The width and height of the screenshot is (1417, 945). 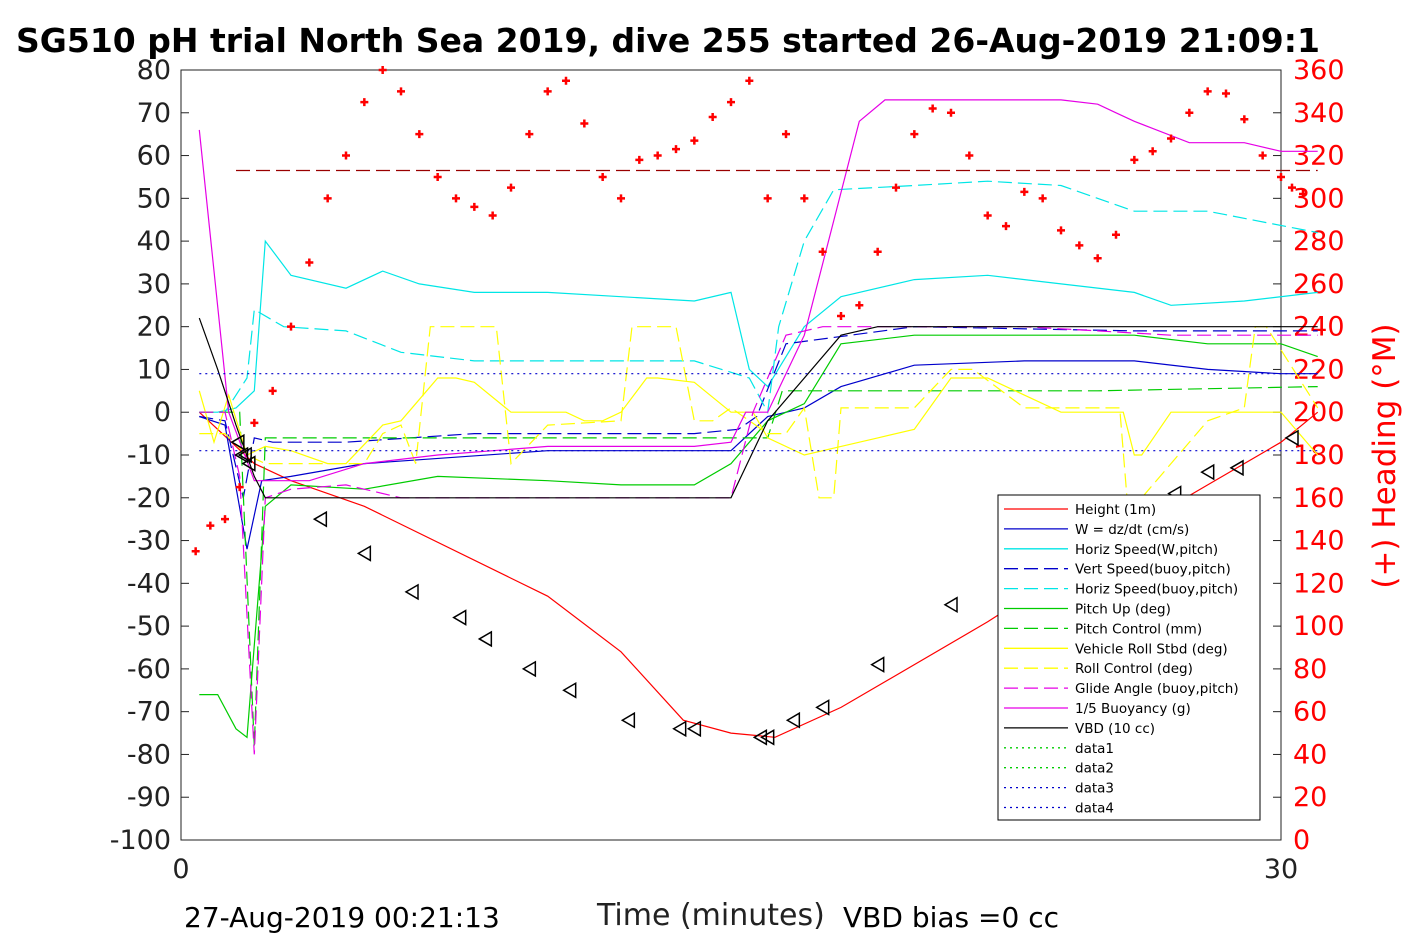 I want to click on left-tick-label: 50, so click(x=154, y=198).